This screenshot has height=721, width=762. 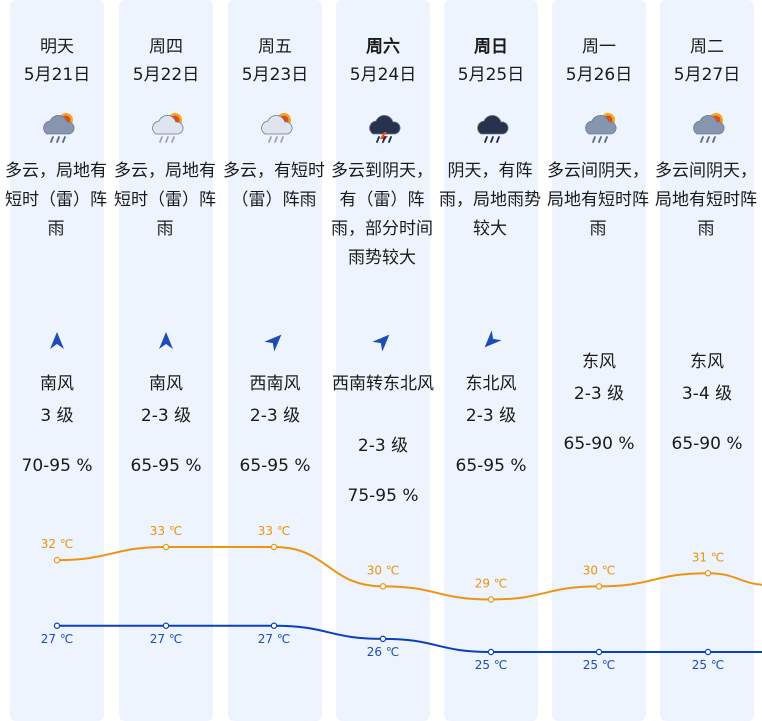 What do you see at coordinates (57, 466) in the screenshot?
I see `humidity: 70-95 %` at bounding box center [57, 466].